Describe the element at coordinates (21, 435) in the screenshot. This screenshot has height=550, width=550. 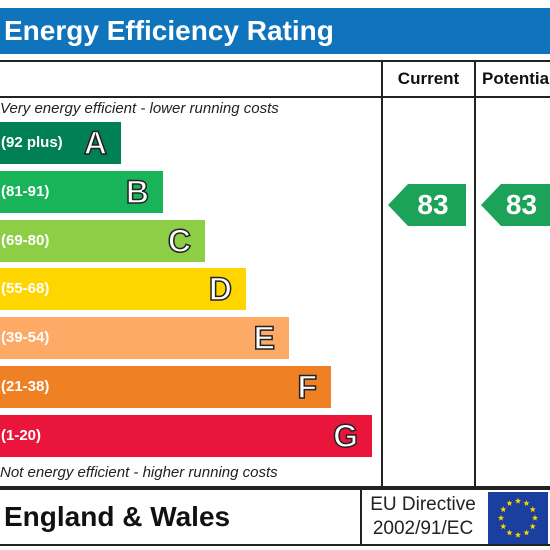
I see `band-range-label: (1-20)` at that location.